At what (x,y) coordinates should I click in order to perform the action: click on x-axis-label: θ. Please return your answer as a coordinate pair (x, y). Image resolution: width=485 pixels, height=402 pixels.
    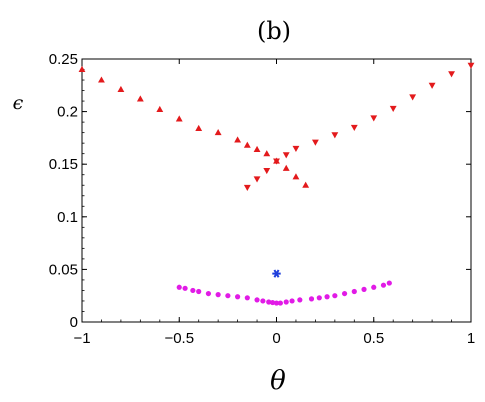
    Looking at the image, I should click on (278, 381).